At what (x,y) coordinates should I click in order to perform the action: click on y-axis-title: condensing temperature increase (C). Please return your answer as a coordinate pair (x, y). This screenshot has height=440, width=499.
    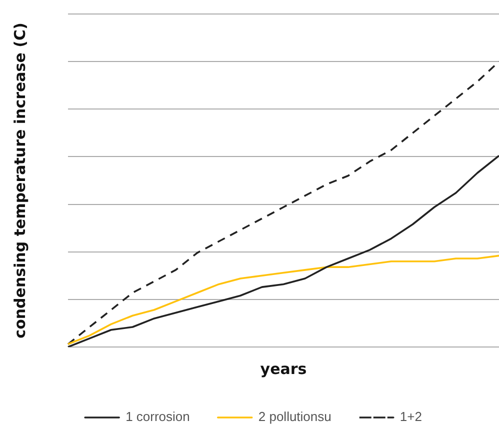
    Looking at the image, I should click on (19, 180).